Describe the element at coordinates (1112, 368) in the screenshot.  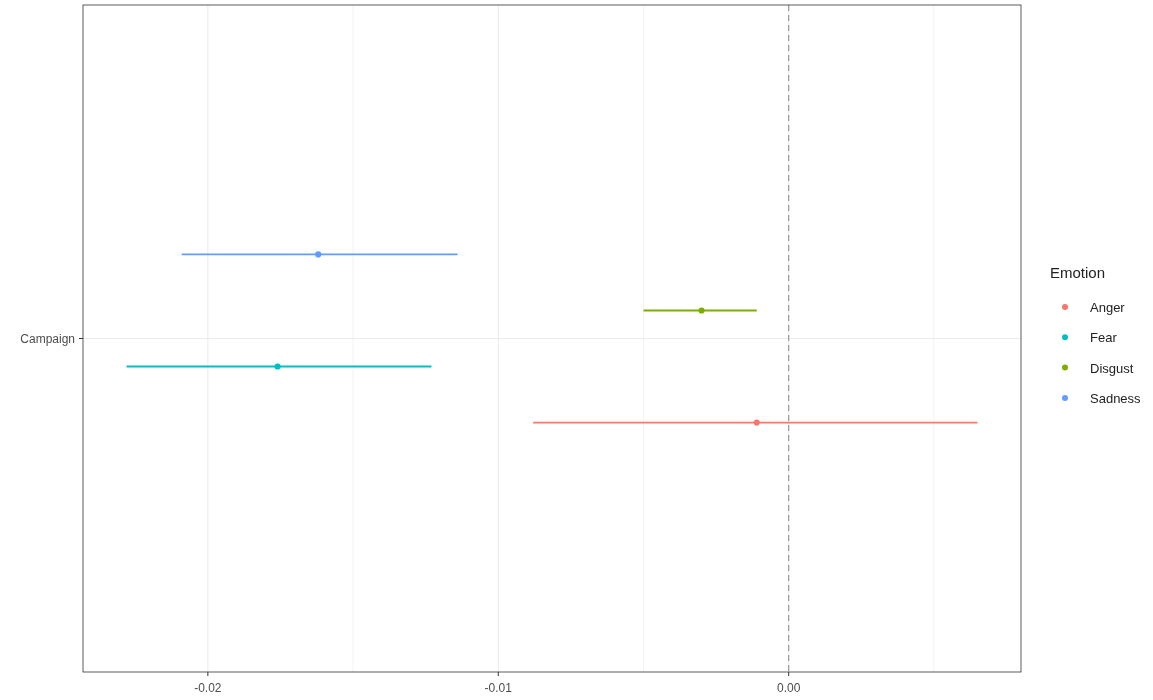
I see `legend-label: Disgust` at that location.